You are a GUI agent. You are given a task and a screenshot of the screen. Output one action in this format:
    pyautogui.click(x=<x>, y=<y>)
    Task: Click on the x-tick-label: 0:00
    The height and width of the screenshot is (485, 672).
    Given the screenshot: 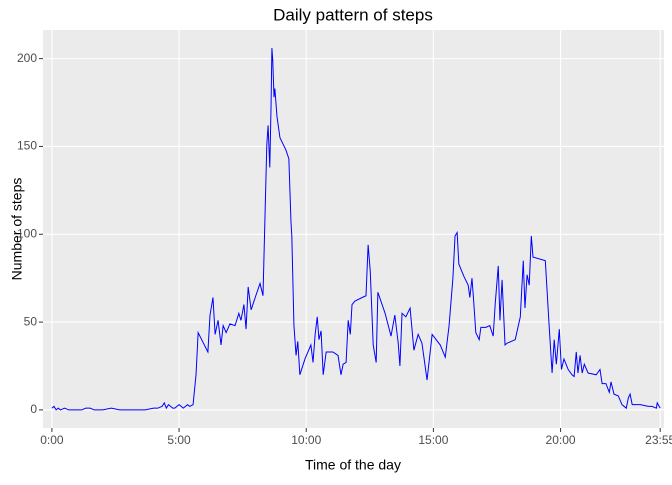 What is the action you would take?
    pyautogui.click(x=52, y=440)
    